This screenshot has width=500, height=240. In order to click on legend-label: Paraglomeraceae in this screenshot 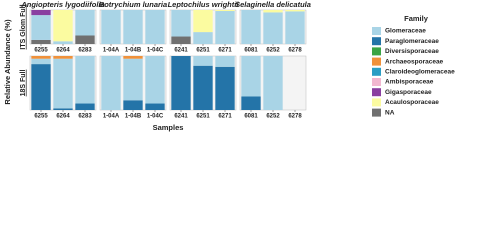, I will do `click(412, 41)`.